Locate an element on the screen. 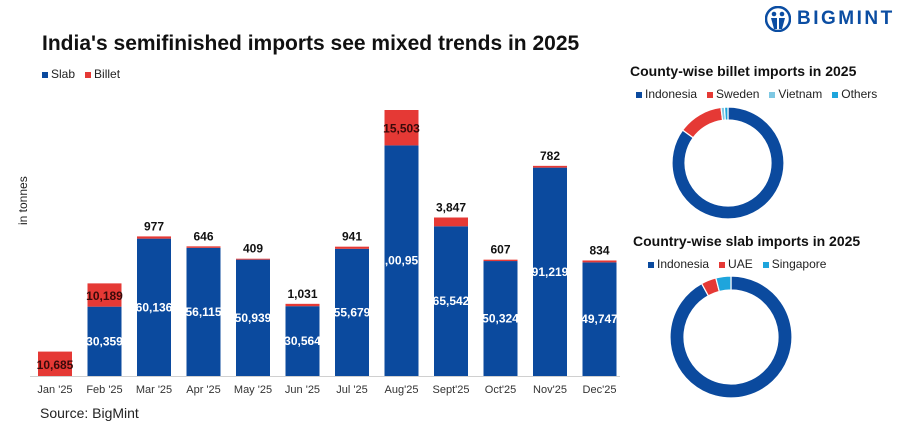 Image resolution: width=910 pixels, height=444 pixels. billet-pie-legend: Indonesia Sweden Vietnam Others is located at coordinates (756, 94).